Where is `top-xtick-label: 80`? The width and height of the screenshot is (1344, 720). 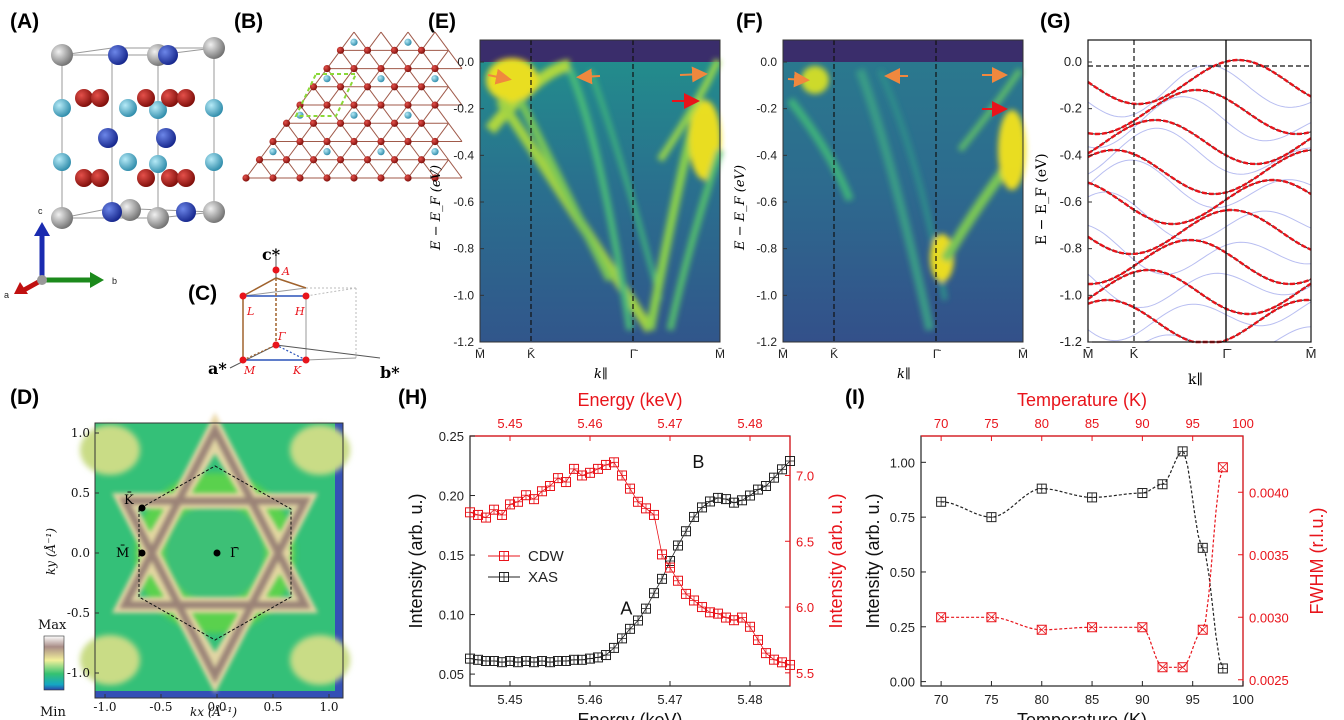
top-xtick-label: 80 is located at coordinates (1042, 423).